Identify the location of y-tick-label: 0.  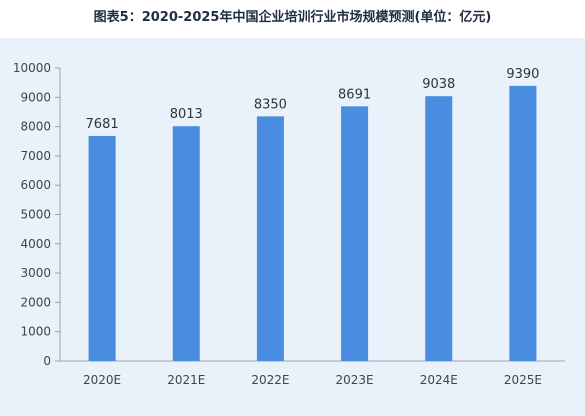
(47, 361).